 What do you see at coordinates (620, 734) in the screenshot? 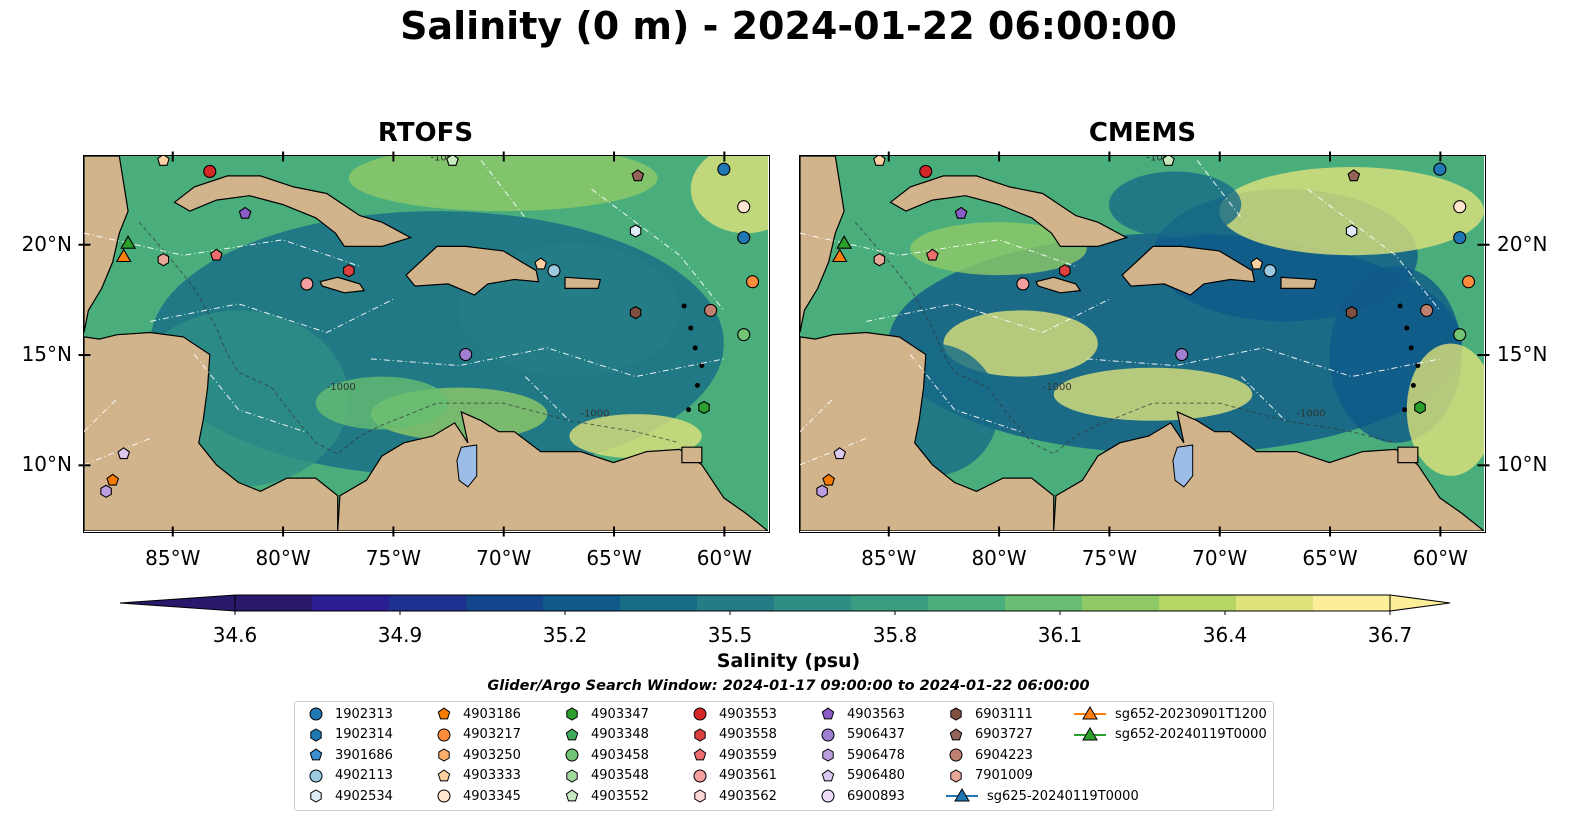
I see `legend-label: 4903348` at bounding box center [620, 734].